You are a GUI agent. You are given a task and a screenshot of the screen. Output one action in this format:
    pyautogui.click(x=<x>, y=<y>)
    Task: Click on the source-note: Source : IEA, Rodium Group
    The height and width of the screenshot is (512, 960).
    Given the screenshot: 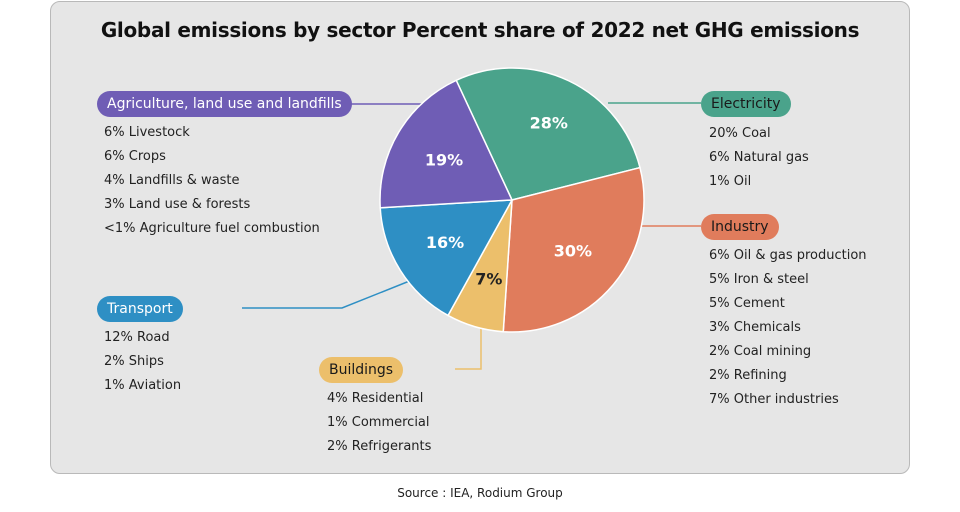 What is the action you would take?
    pyautogui.click(x=480, y=493)
    